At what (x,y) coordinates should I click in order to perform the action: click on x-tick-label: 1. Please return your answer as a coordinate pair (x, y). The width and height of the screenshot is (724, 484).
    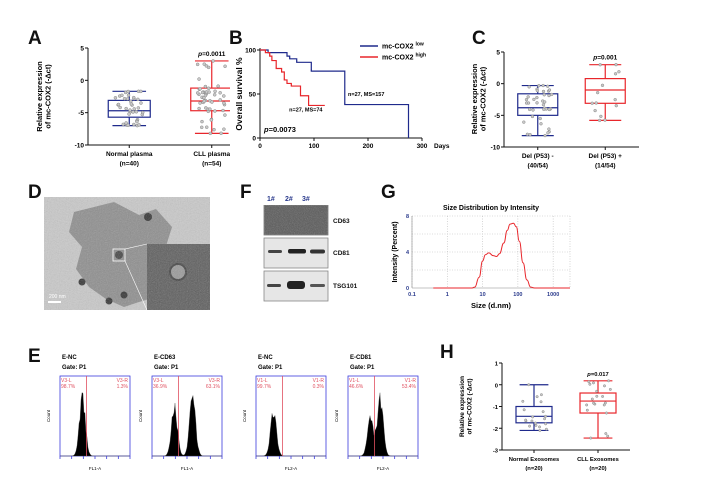
    Looking at the image, I should click on (447, 295).